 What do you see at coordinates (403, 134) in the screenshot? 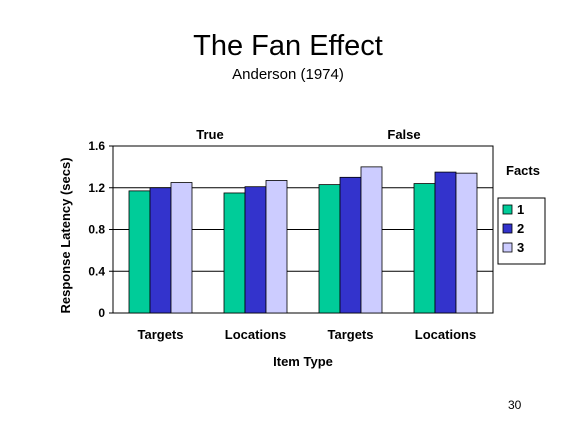
I see `group-label: False` at bounding box center [403, 134].